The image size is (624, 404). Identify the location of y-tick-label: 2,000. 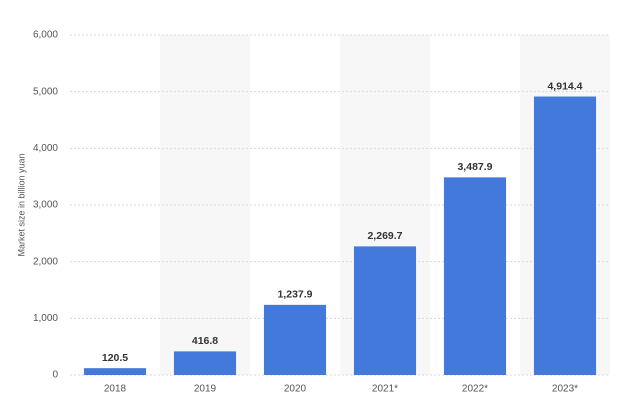
(45, 261).